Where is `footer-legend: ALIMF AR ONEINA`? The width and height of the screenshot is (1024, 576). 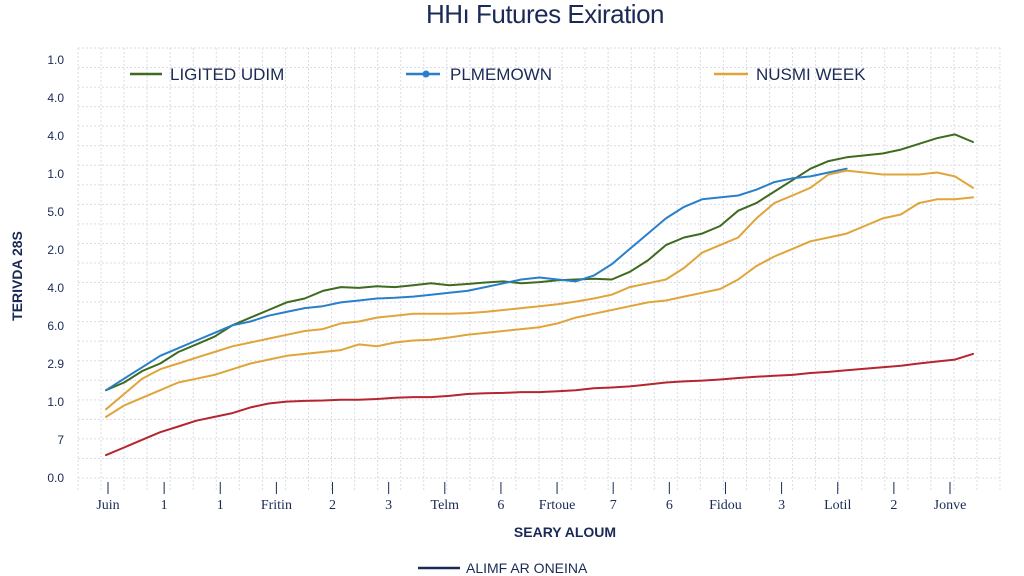 footer-legend: ALIMF AR ONEINA is located at coordinates (503, 568).